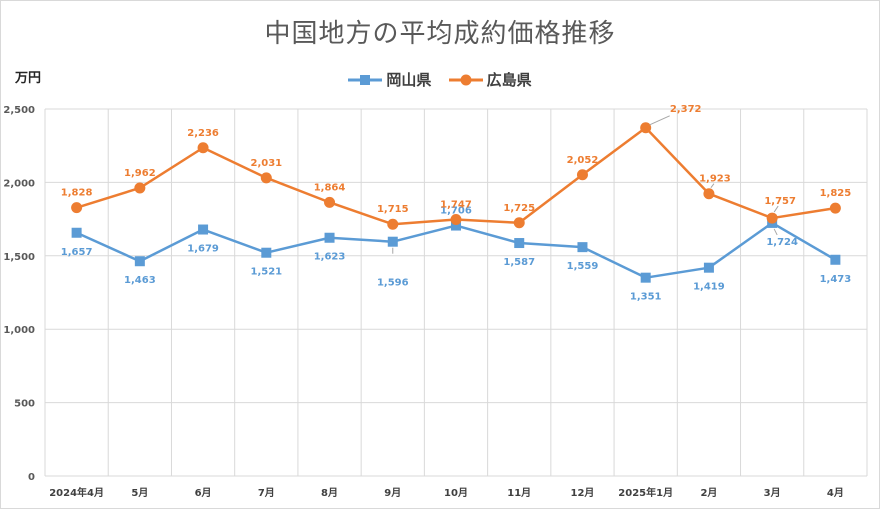 This screenshot has width=880, height=509. I want to click on data-label-okayama: 1,657, so click(77, 252).